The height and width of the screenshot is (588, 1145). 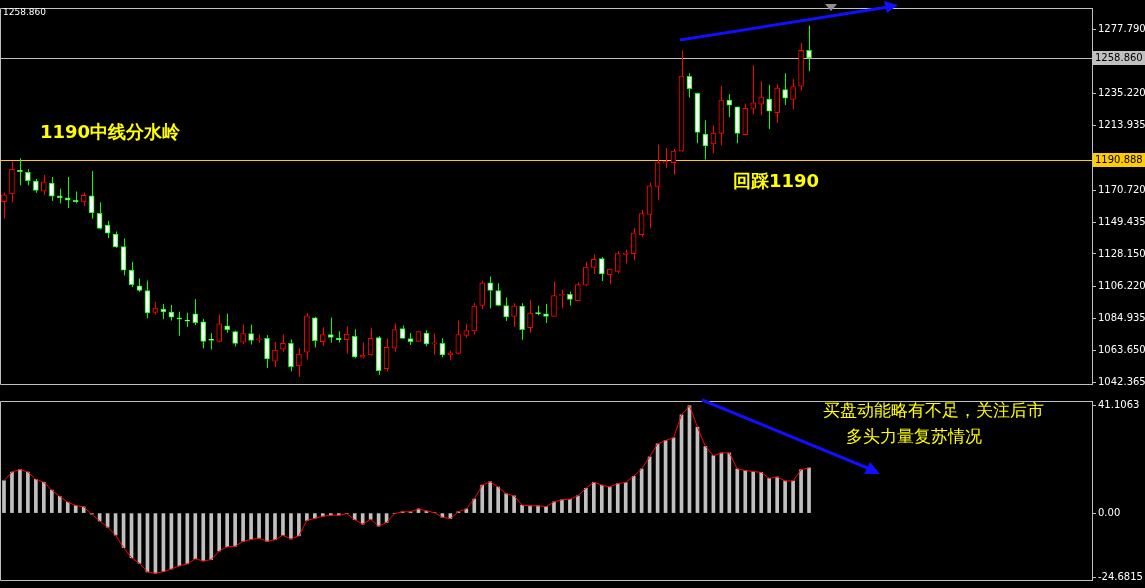 What do you see at coordinates (1109, 512) in the screenshot?
I see `y-tick-label: 0.00` at bounding box center [1109, 512].